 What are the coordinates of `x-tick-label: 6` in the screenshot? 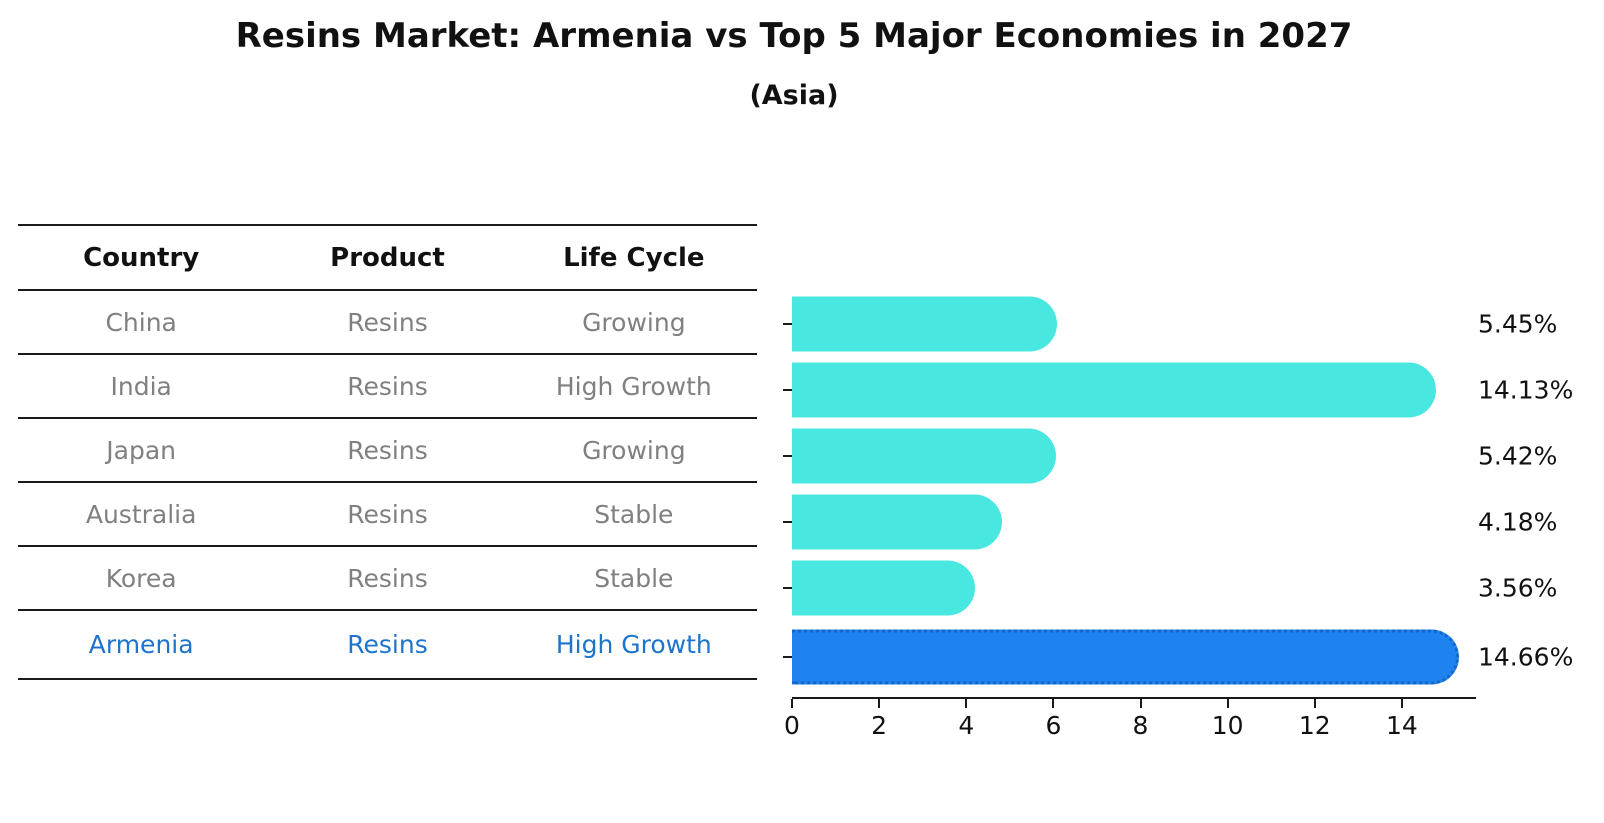 It's located at (1053, 725).